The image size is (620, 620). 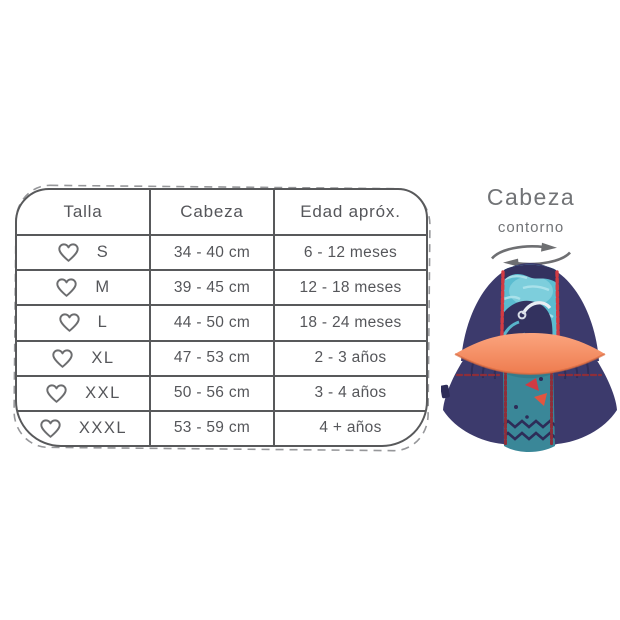 I want to click on age-range-cell: 18 - 24 meses, so click(x=349, y=322).